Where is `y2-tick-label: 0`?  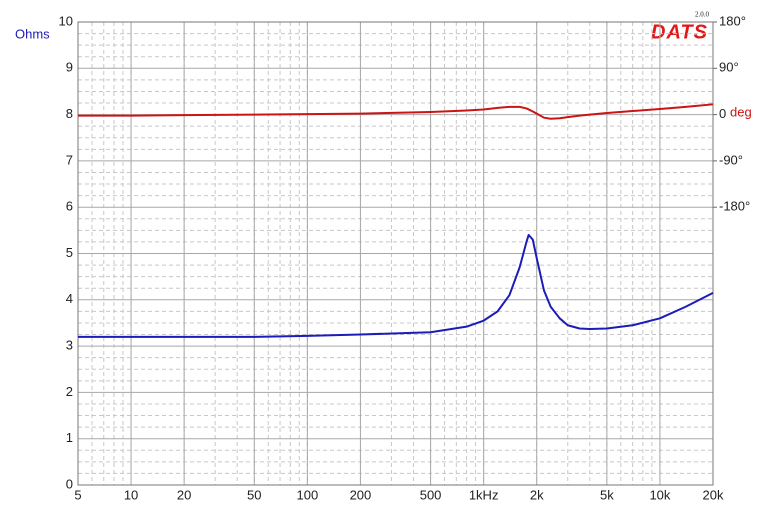 y2-tick-label: 0 is located at coordinates (722, 113).